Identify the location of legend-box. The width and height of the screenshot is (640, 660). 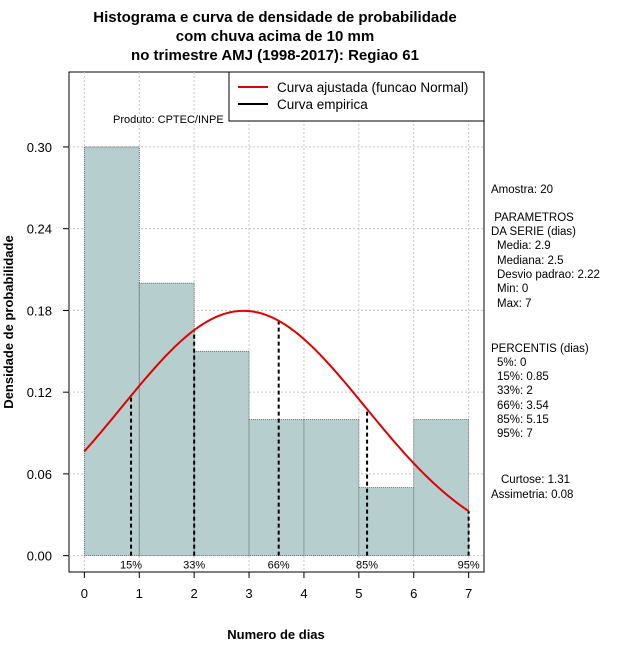
(356, 96).